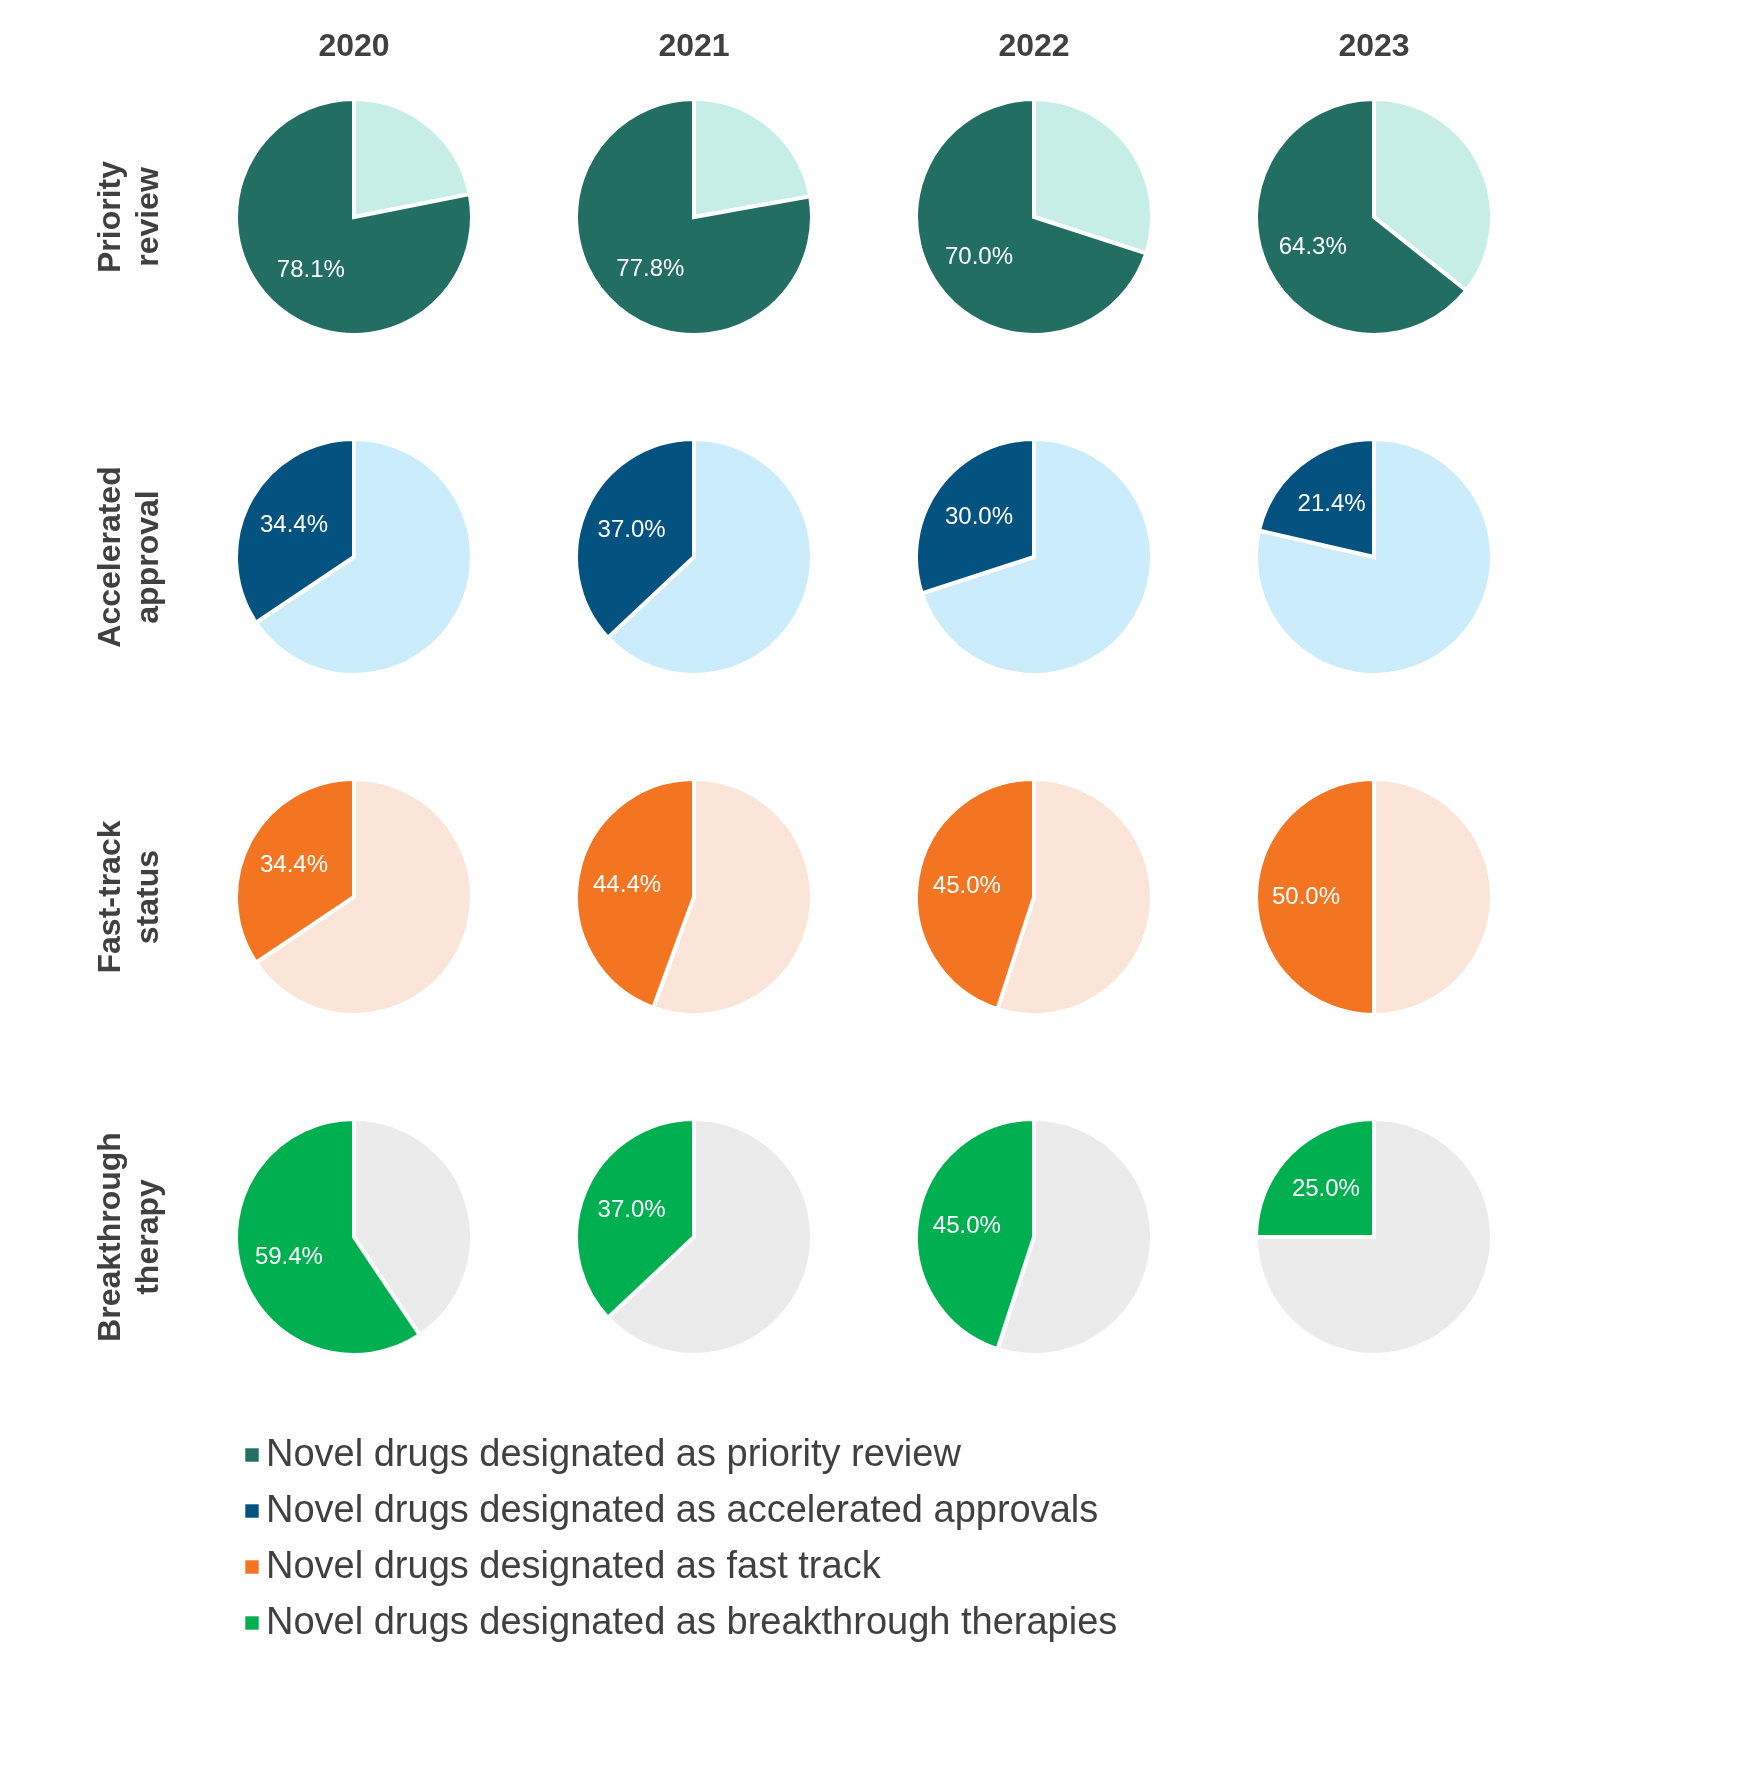 This screenshot has height=1784, width=1743. What do you see at coordinates (1306, 895) in the screenshot?
I see `data-label: 50.0%` at bounding box center [1306, 895].